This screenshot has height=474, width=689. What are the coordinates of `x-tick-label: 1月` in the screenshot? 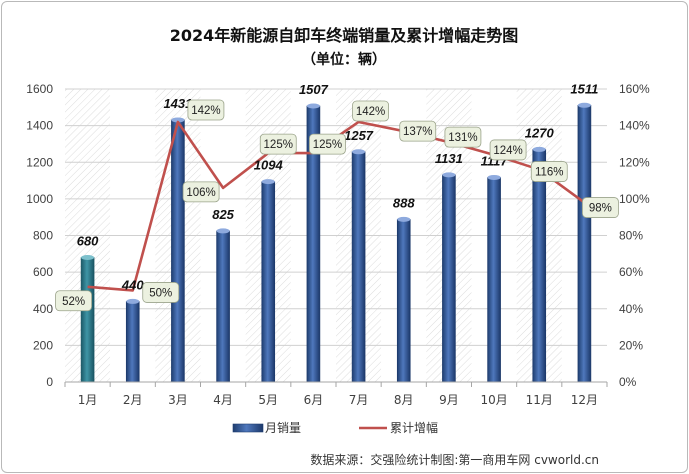 It's located at (88, 400).